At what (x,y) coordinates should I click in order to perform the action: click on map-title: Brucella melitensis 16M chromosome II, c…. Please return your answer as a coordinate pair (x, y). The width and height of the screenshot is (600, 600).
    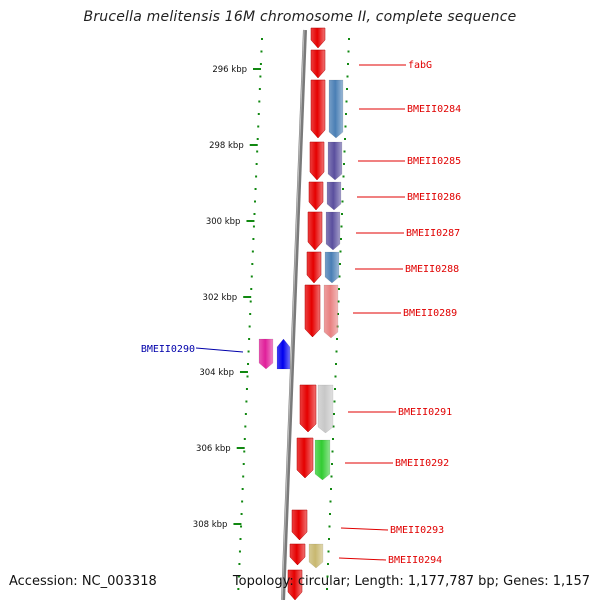
    Looking at the image, I should click on (300, 17).